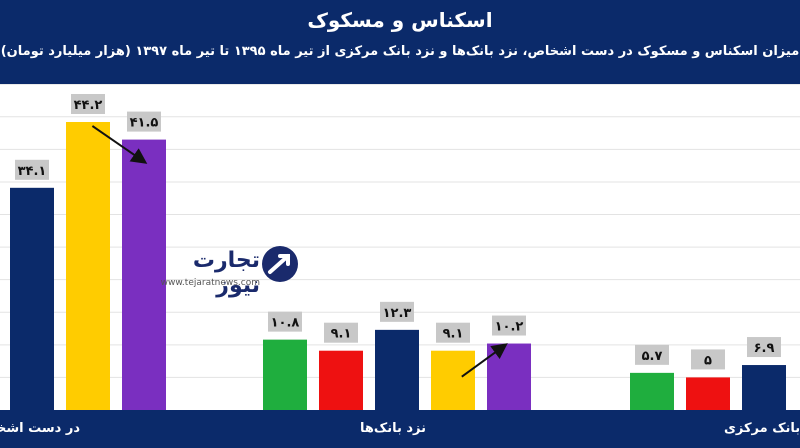  What do you see at coordinates (210, 283) in the screenshot?
I see `watermark-url: www.tejaratnews.com` at bounding box center [210, 283].